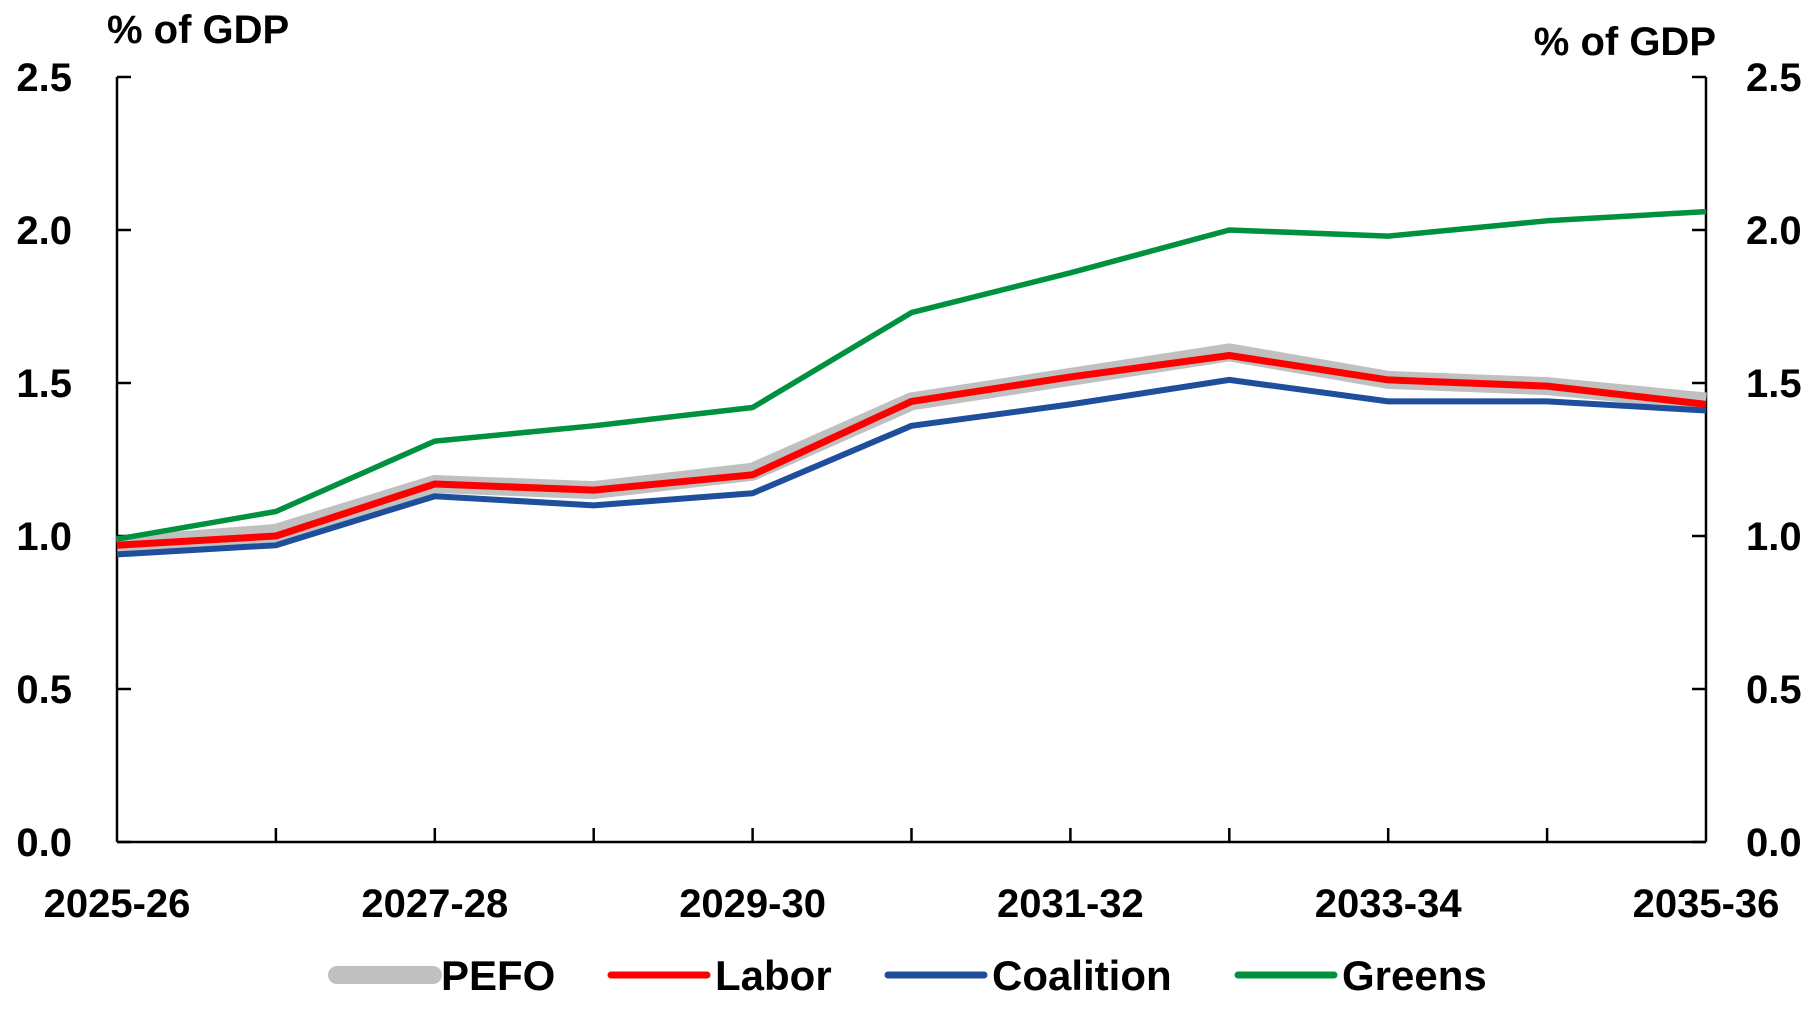 The height and width of the screenshot is (1031, 1818). What do you see at coordinates (1774, 843) in the screenshot?
I see `y-tick-label-right: 0.0` at bounding box center [1774, 843].